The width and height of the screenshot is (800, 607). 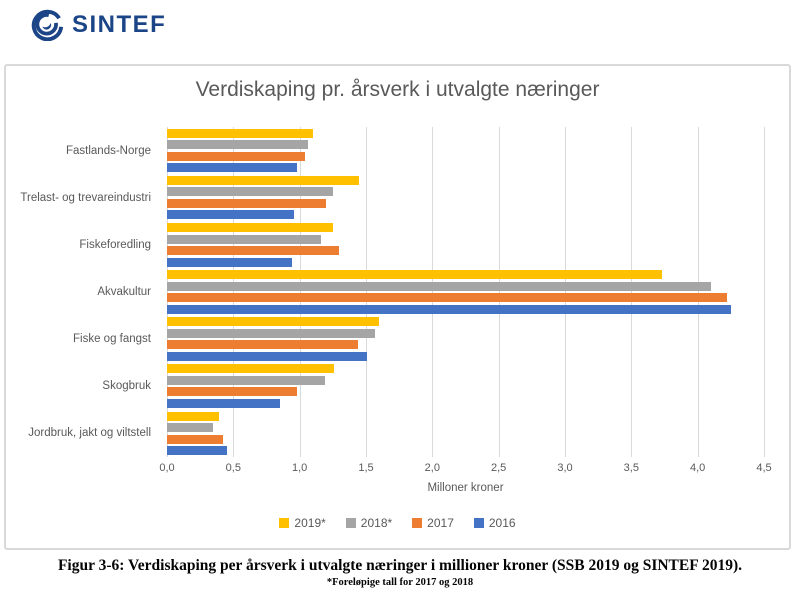 What do you see at coordinates (565, 468) in the screenshot?
I see `x-tick-label: 3,0` at bounding box center [565, 468].